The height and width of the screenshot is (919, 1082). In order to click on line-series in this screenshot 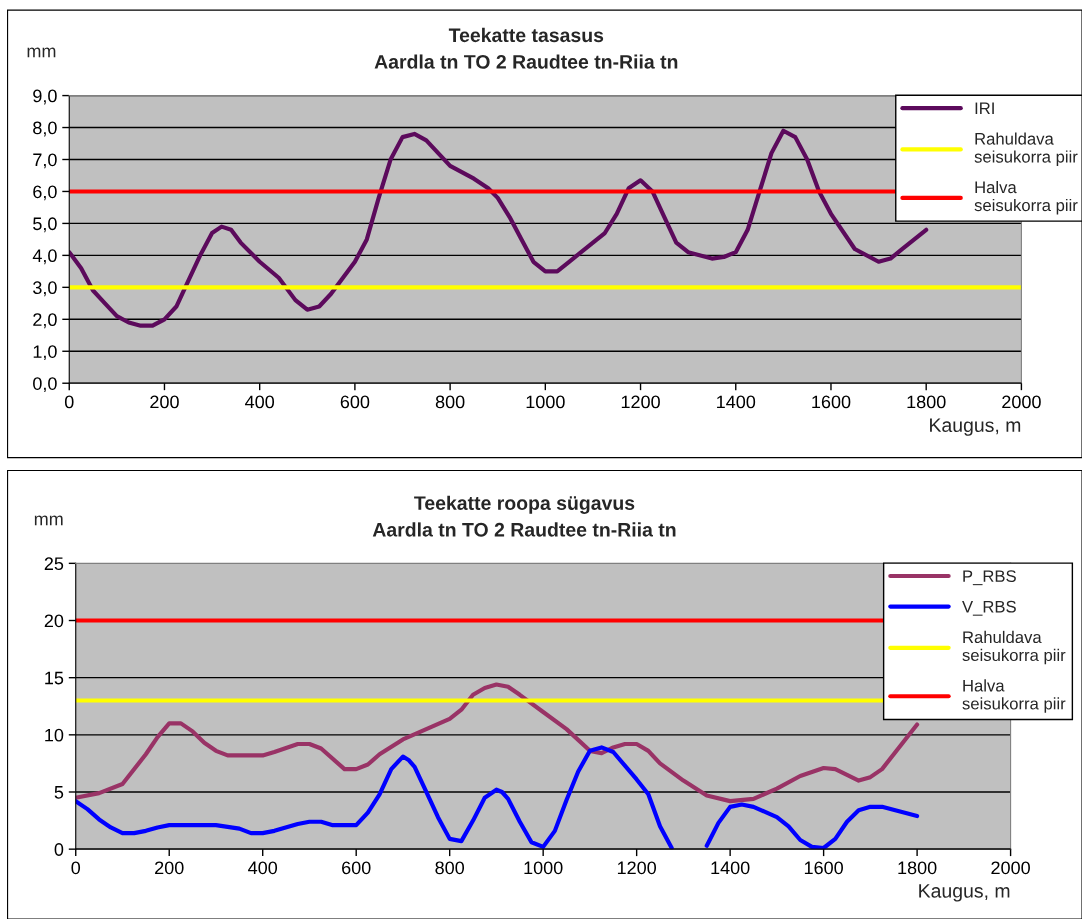, I will do `click(497, 743)`.